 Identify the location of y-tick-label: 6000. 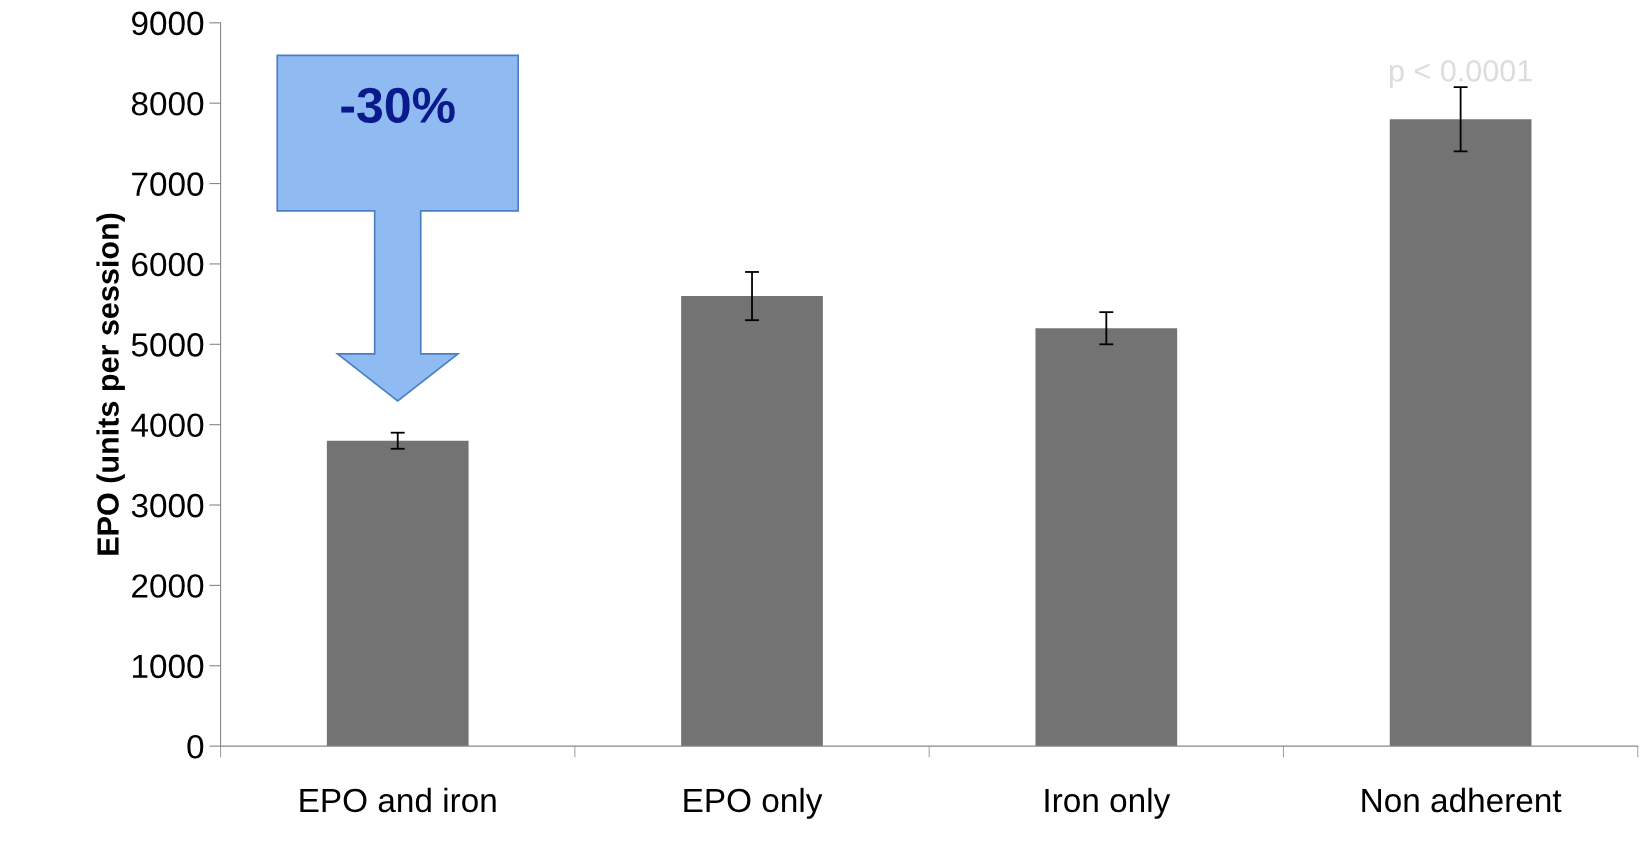
(168, 264).